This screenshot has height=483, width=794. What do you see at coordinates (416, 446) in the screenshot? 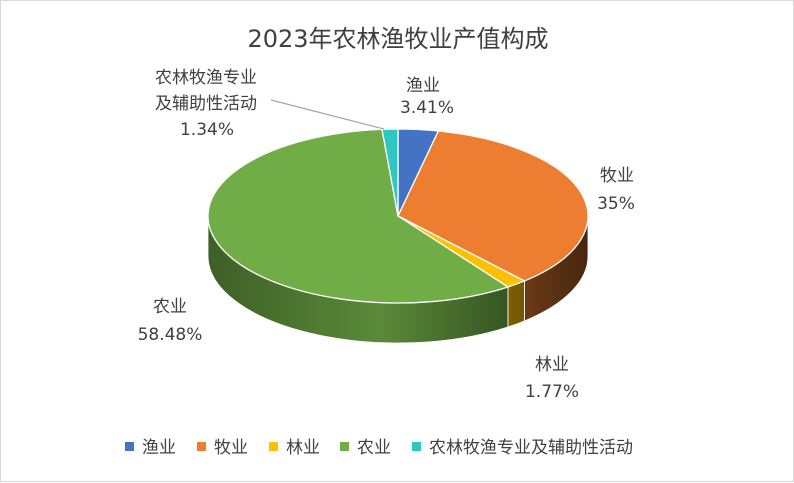
I see `legend-swatch-support` at bounding box center [416, 446].